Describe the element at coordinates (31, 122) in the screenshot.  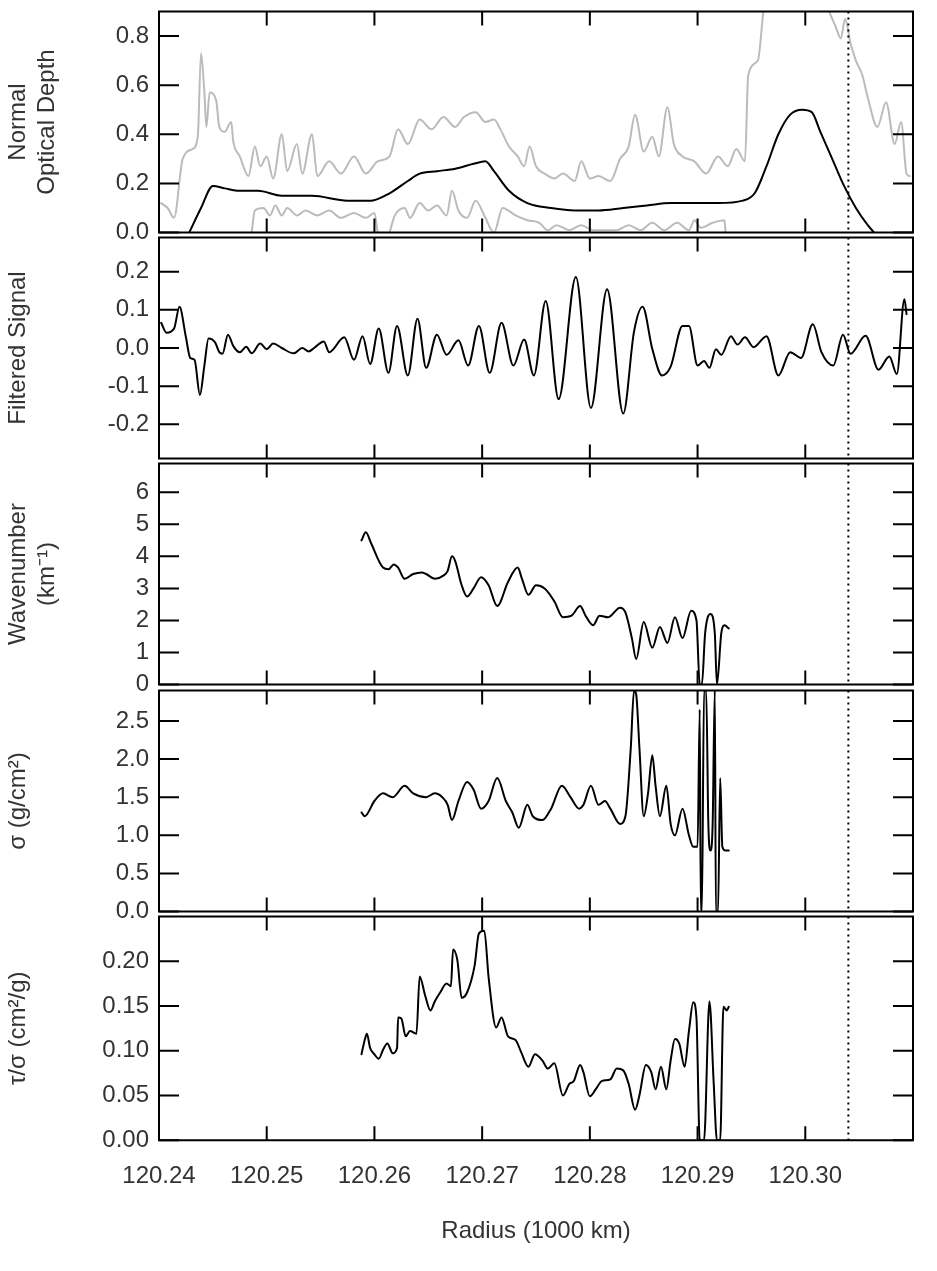
I see `y-axis-title: Normal Optical Depth` at that location.